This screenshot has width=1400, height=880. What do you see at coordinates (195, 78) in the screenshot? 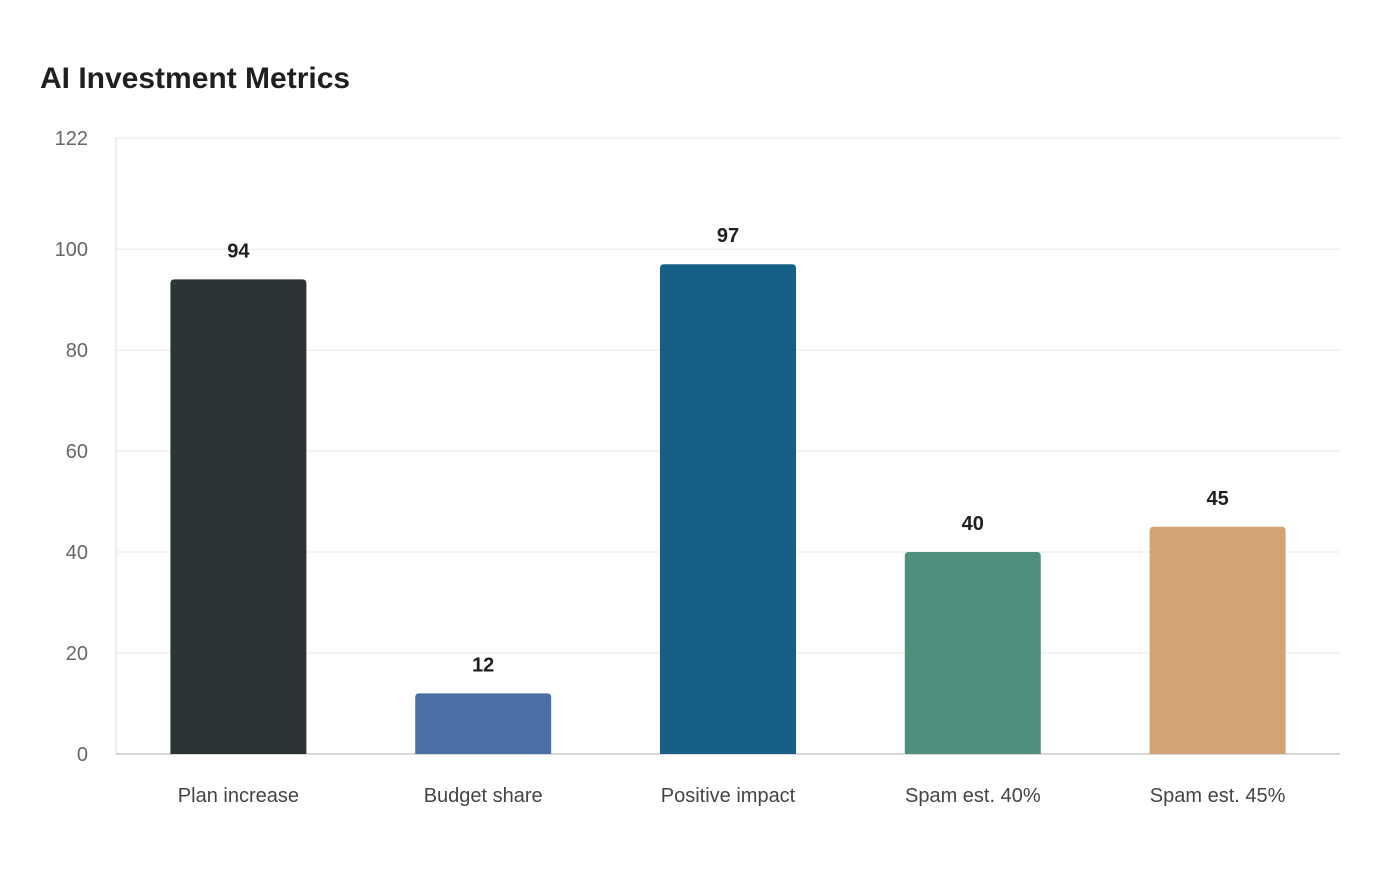
I see `chart-title: AI Investment Metrics` at bounding box center [195, 78].